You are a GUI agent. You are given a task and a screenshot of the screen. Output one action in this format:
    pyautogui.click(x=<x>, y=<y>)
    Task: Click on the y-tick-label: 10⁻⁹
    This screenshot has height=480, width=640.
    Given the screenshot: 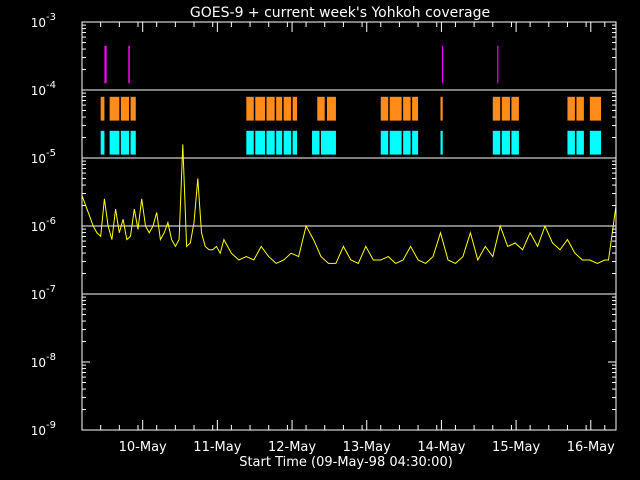 What is the action you would take?
    pyautogui.click(x=43, y=429)
    